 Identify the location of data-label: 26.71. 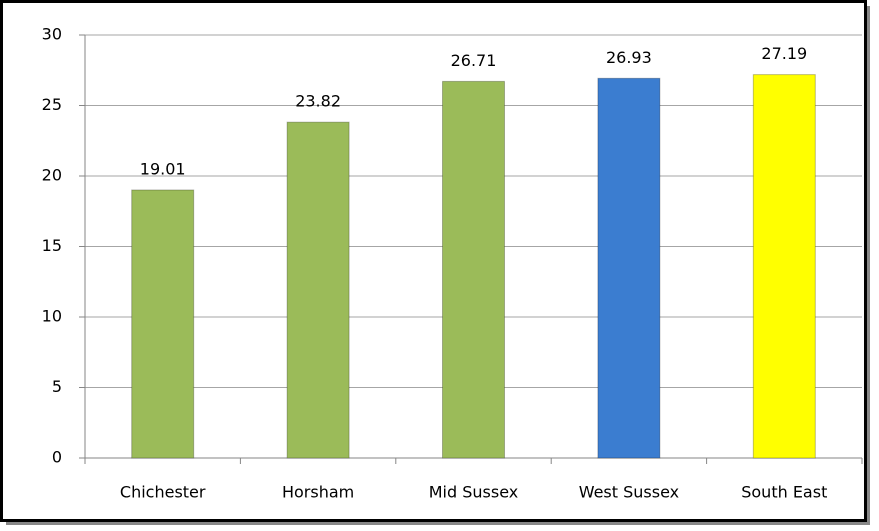
(474, 60).